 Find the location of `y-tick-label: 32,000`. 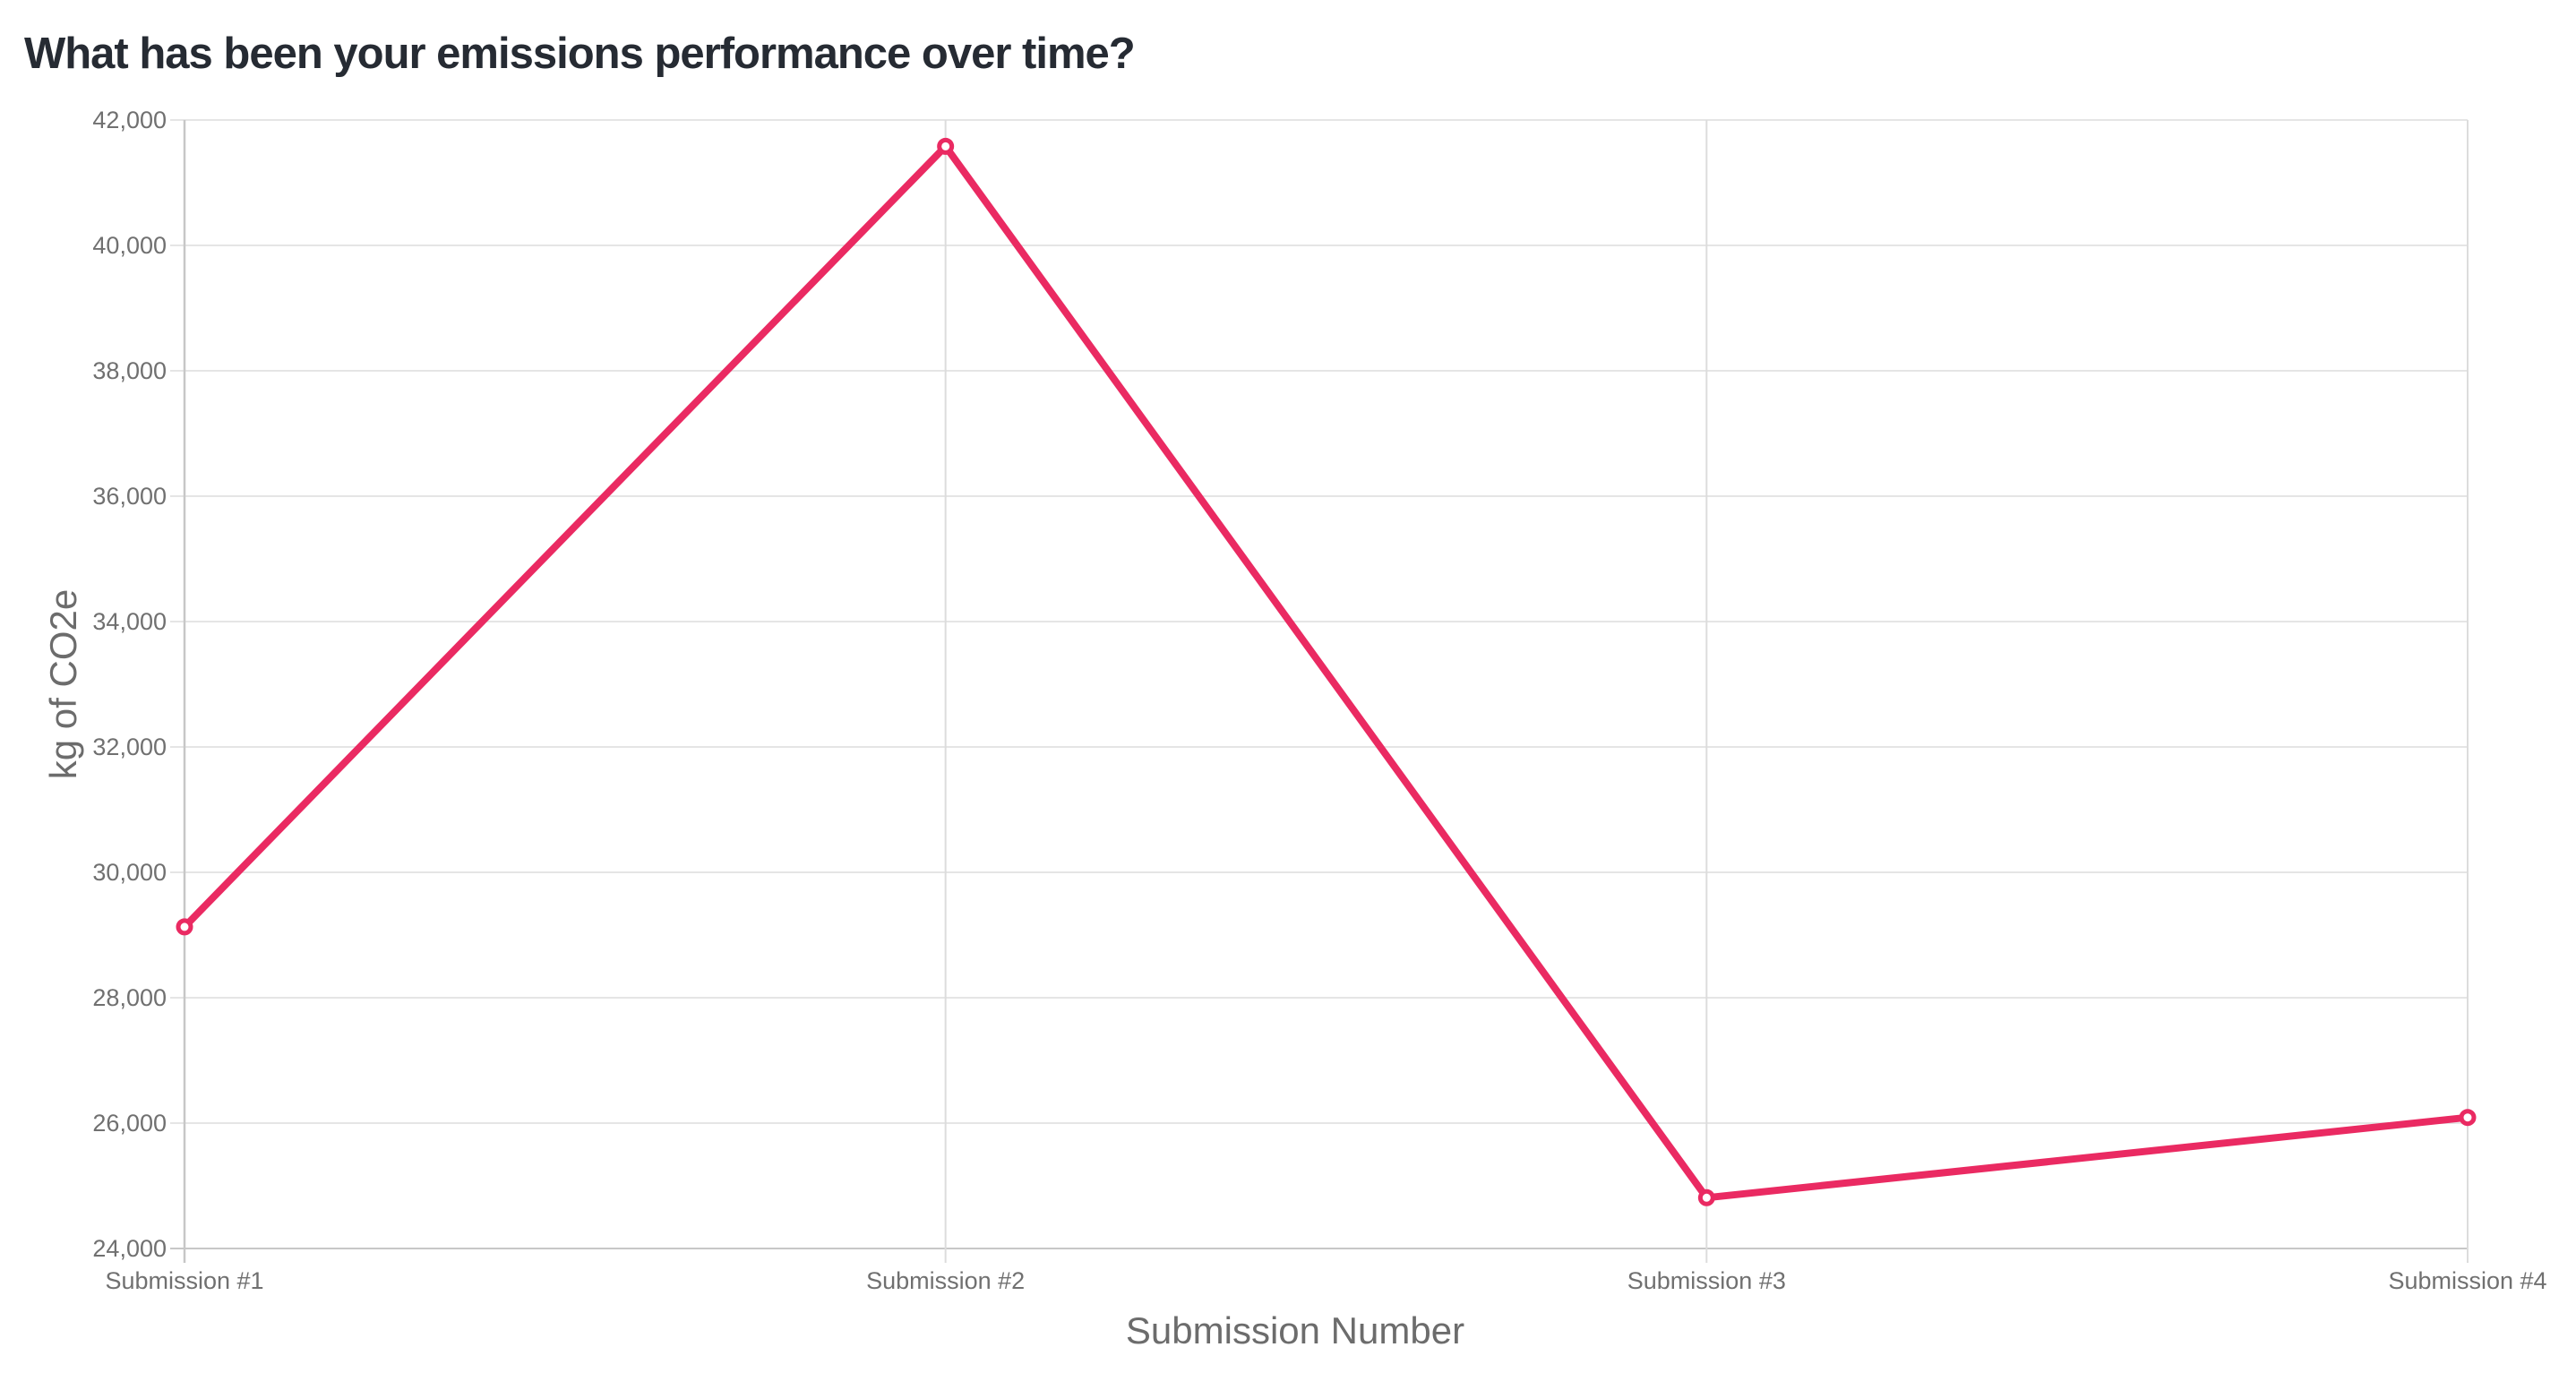

y-tick-label: 32,000 is located at coordinates (129, 747).